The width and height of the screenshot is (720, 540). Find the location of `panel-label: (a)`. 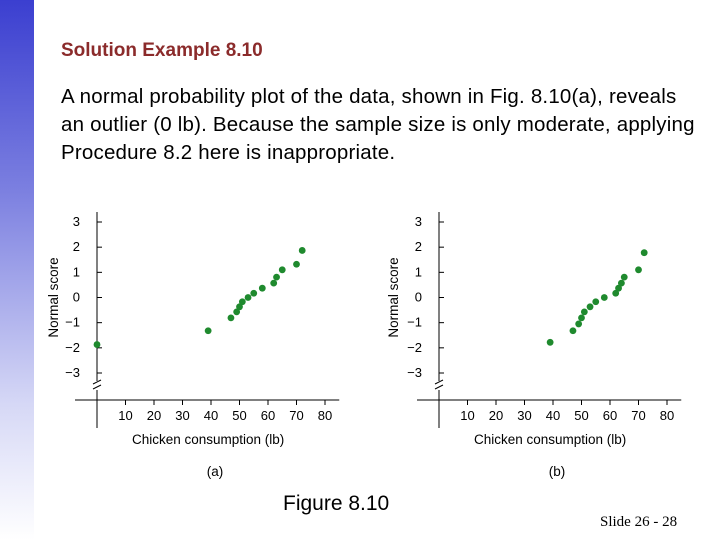

panel-label: (a) is located at coordinates (215, 471).